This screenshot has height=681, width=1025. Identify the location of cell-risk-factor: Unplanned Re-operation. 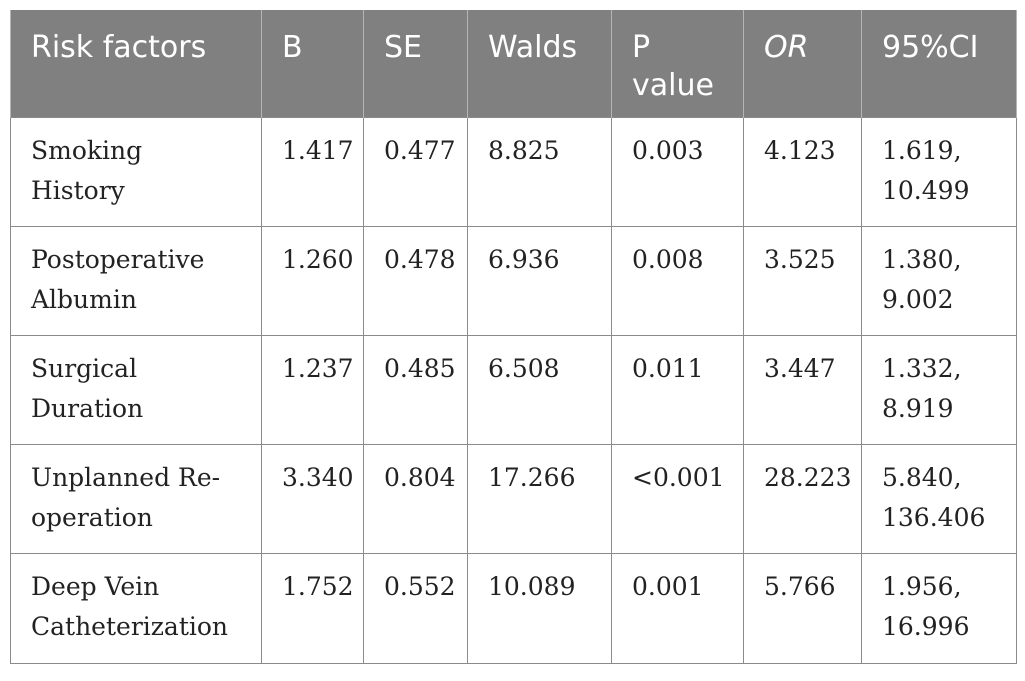
(136, 499).